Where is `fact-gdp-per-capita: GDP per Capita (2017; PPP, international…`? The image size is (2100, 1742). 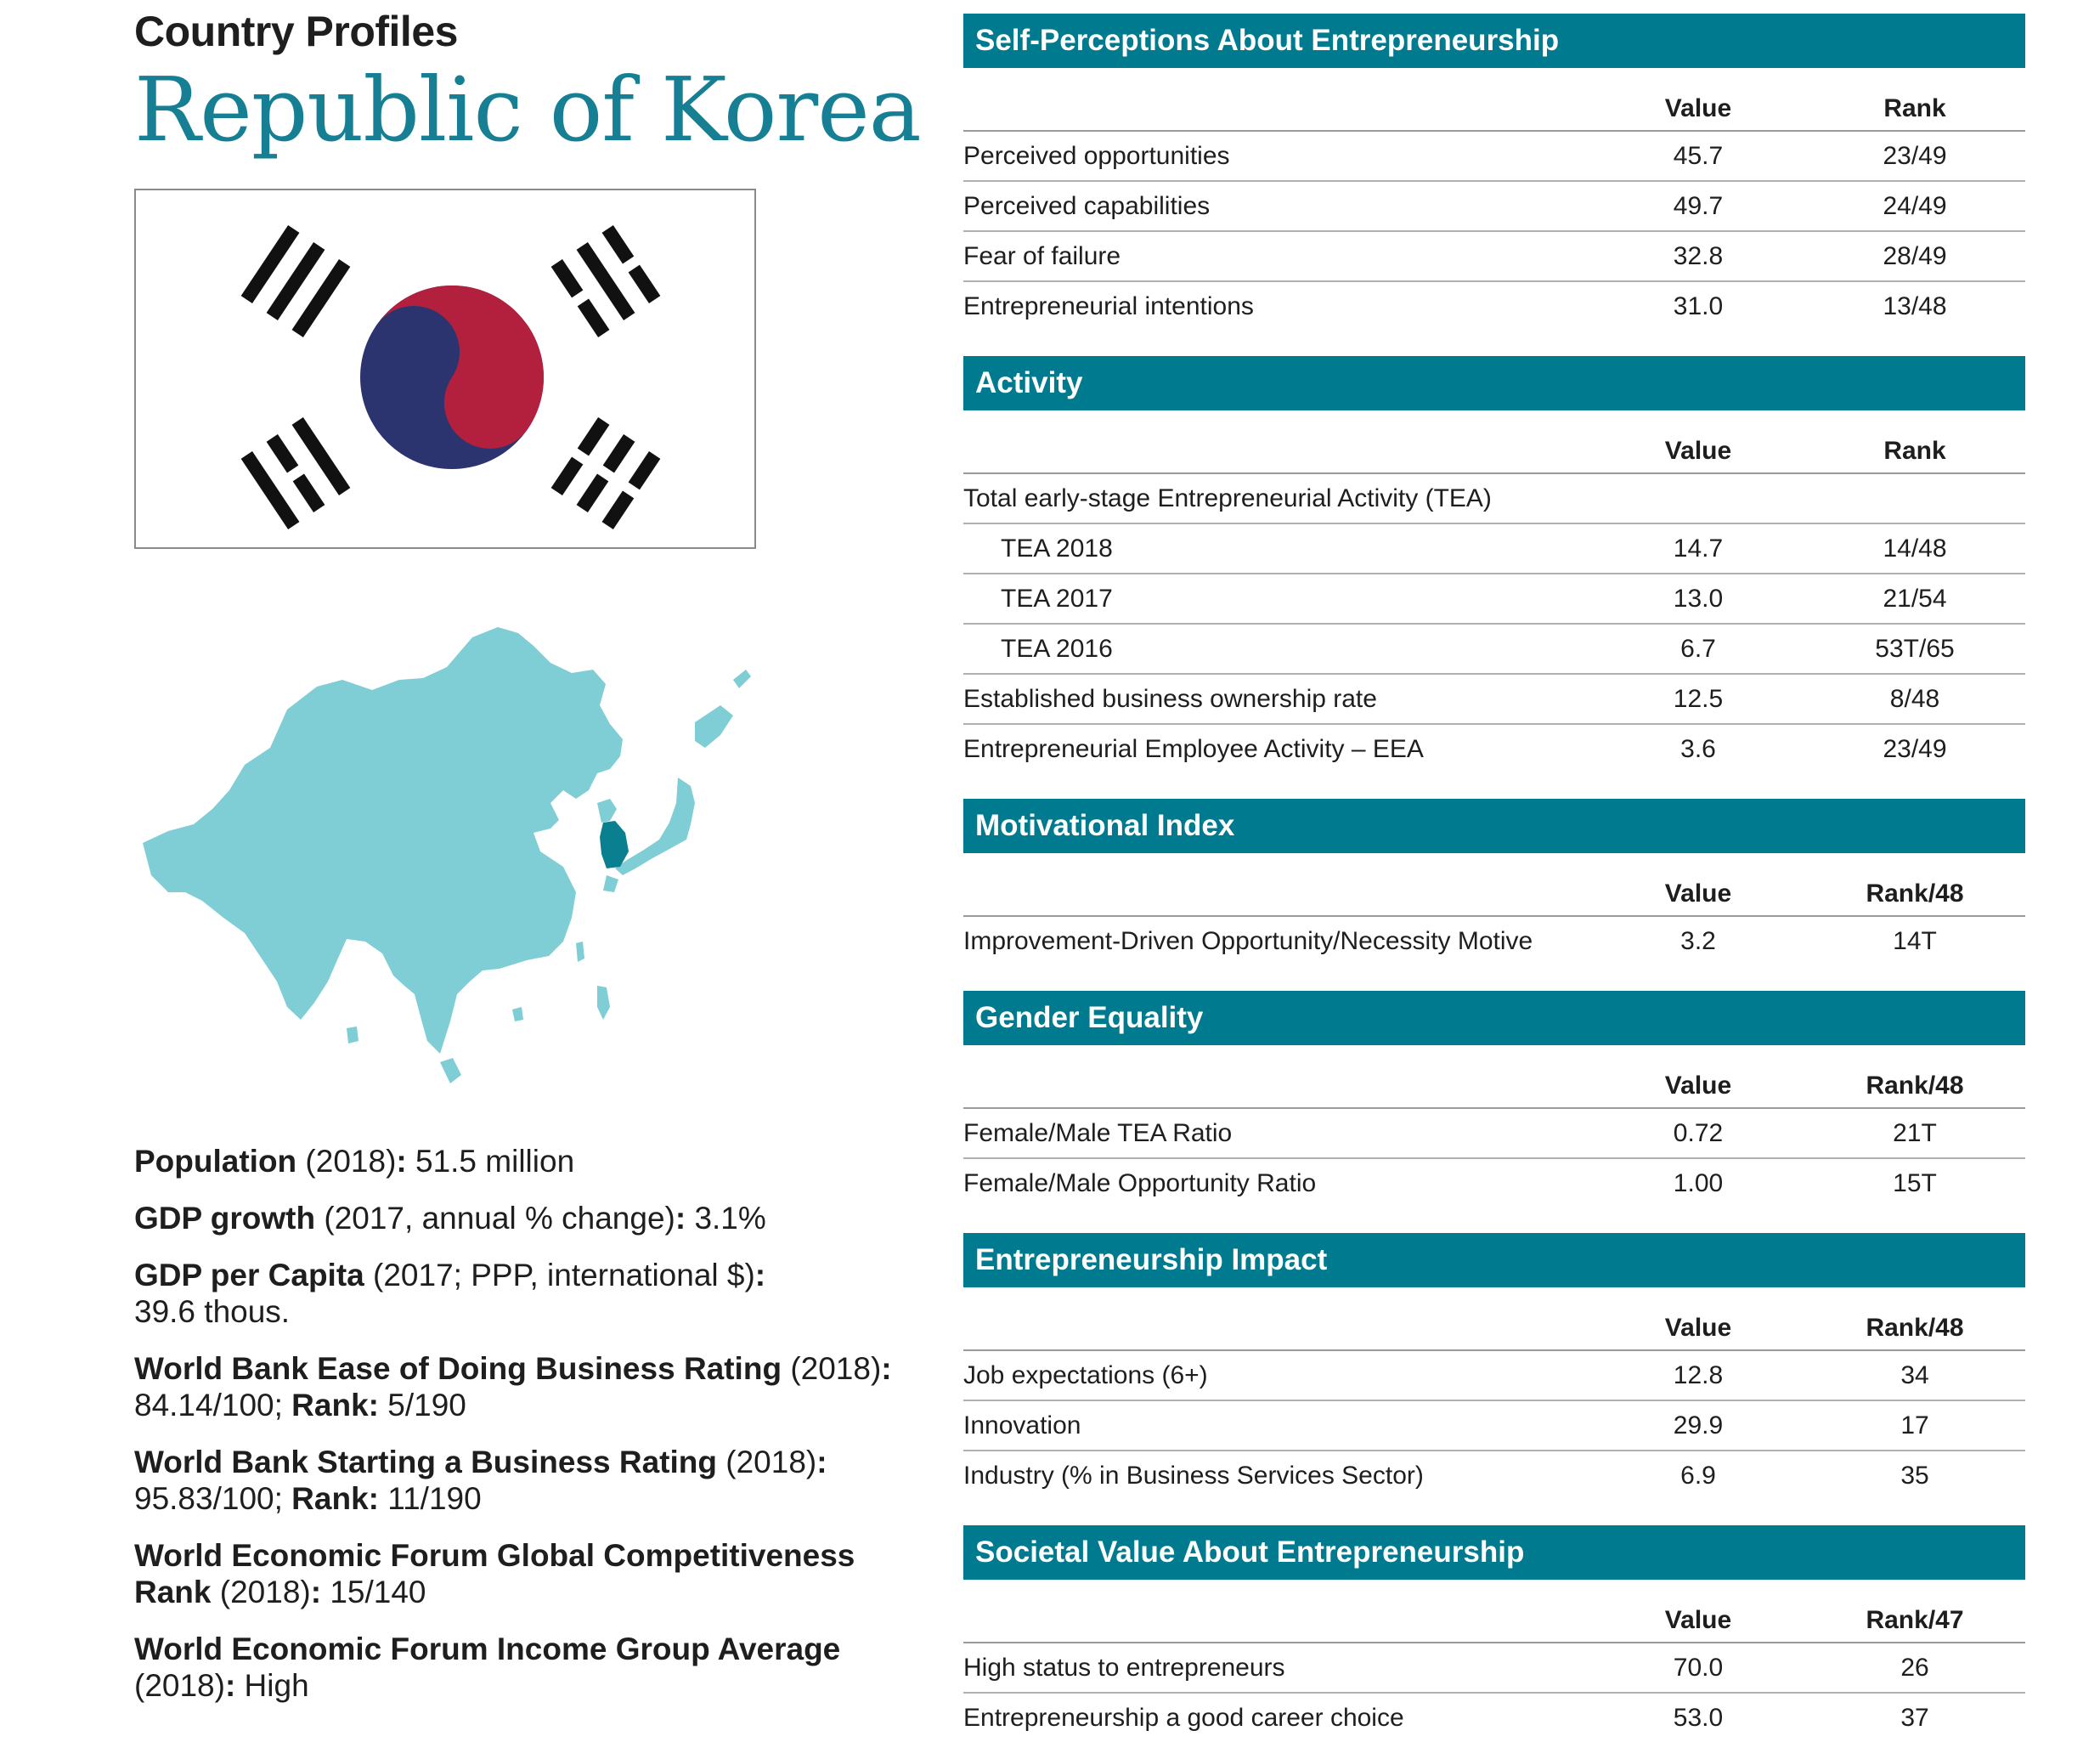
fact-gdp-per-capita: GDP per Capita (2017; PPP, international… is located at coordinates (450, 1293).